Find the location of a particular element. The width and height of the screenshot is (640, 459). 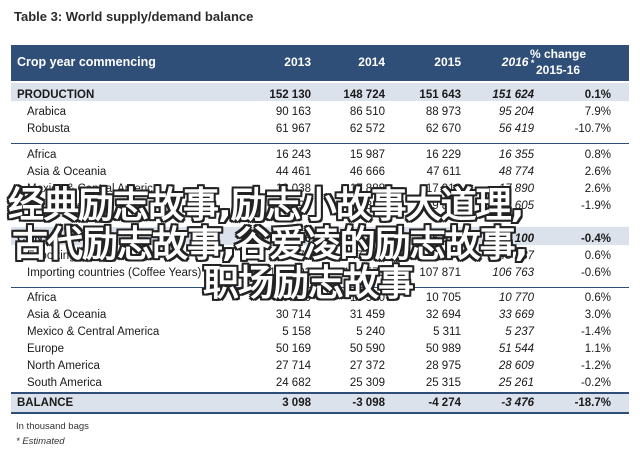

watermark-line-3: 职场励志故事 is located at coordinates (308, 283).